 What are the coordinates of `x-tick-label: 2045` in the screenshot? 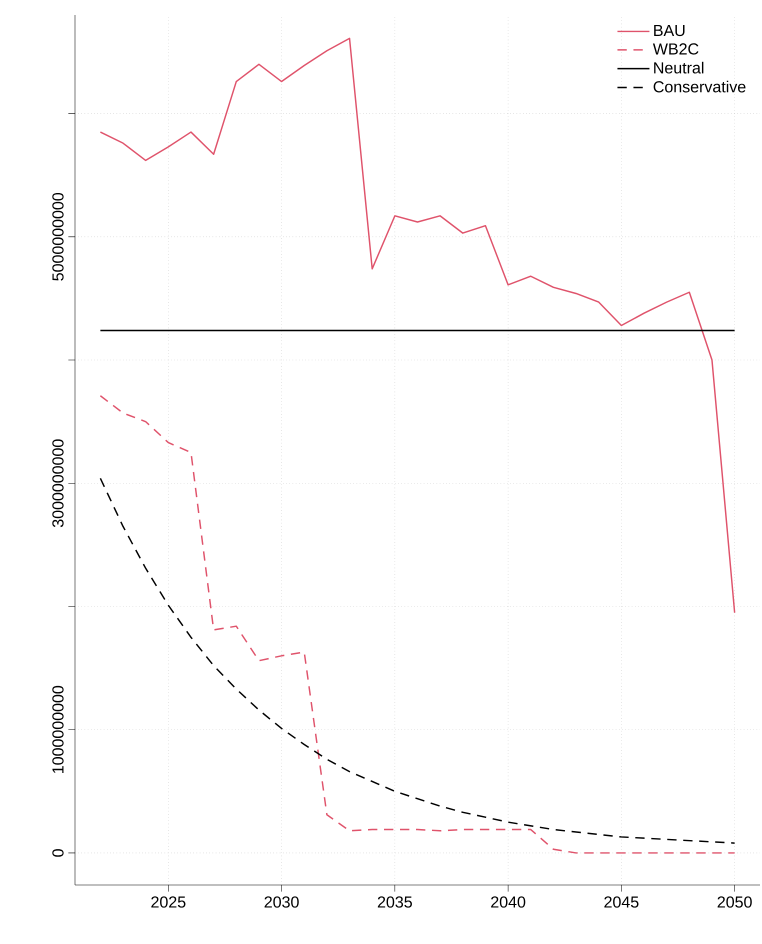 It's located at (621, 902).